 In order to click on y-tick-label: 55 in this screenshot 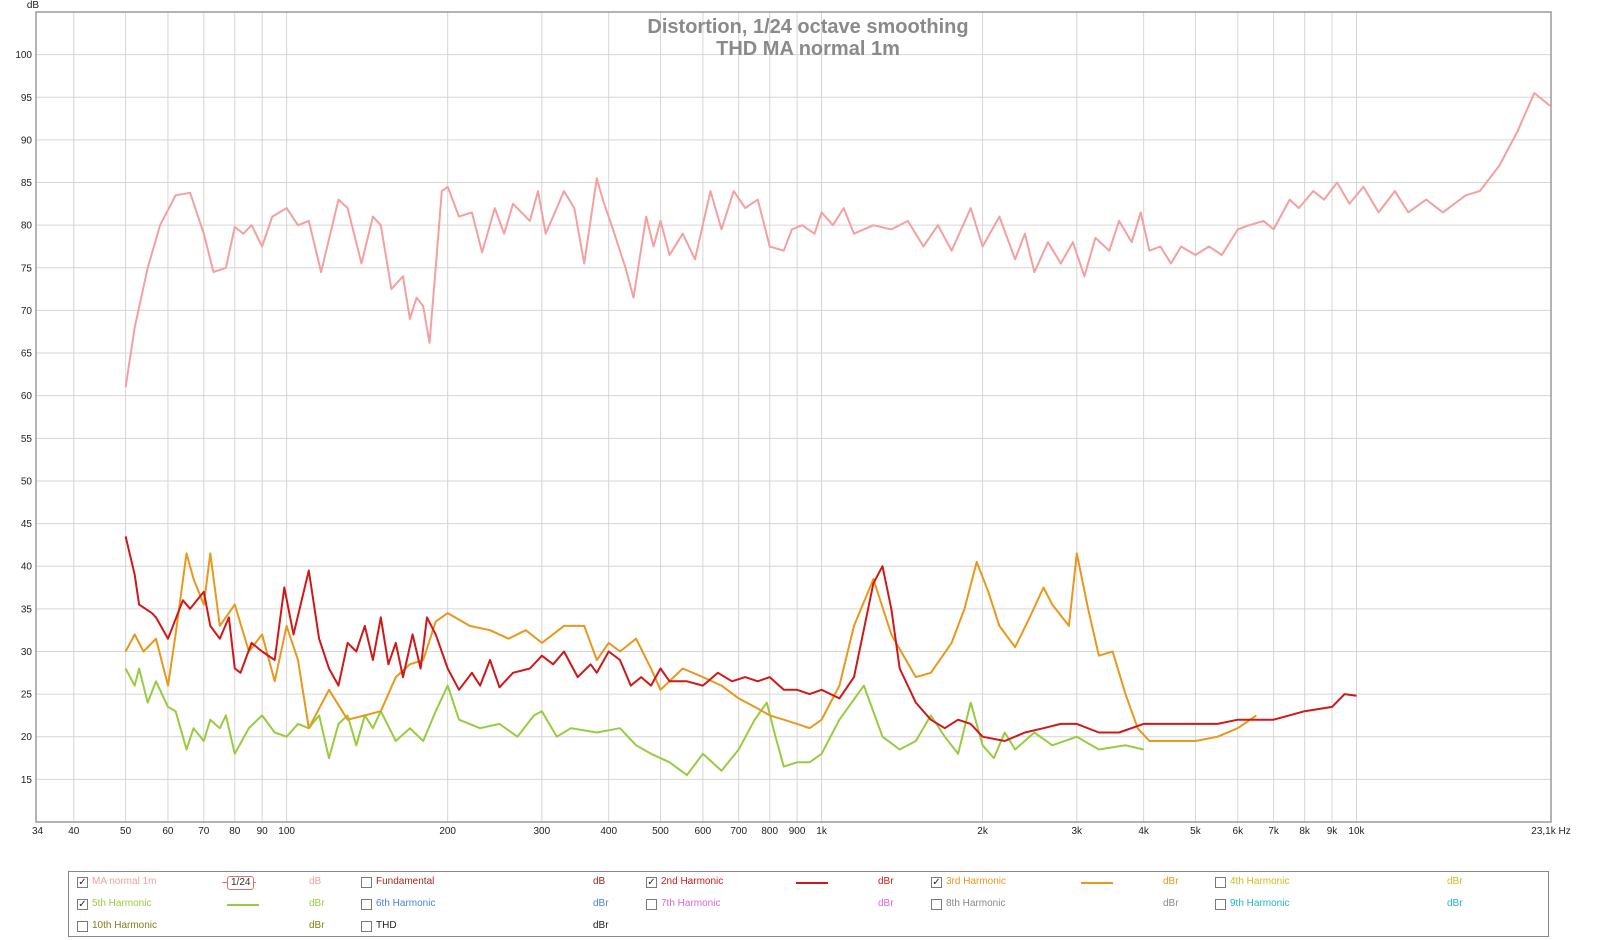, I will do `click(27, 439)`.